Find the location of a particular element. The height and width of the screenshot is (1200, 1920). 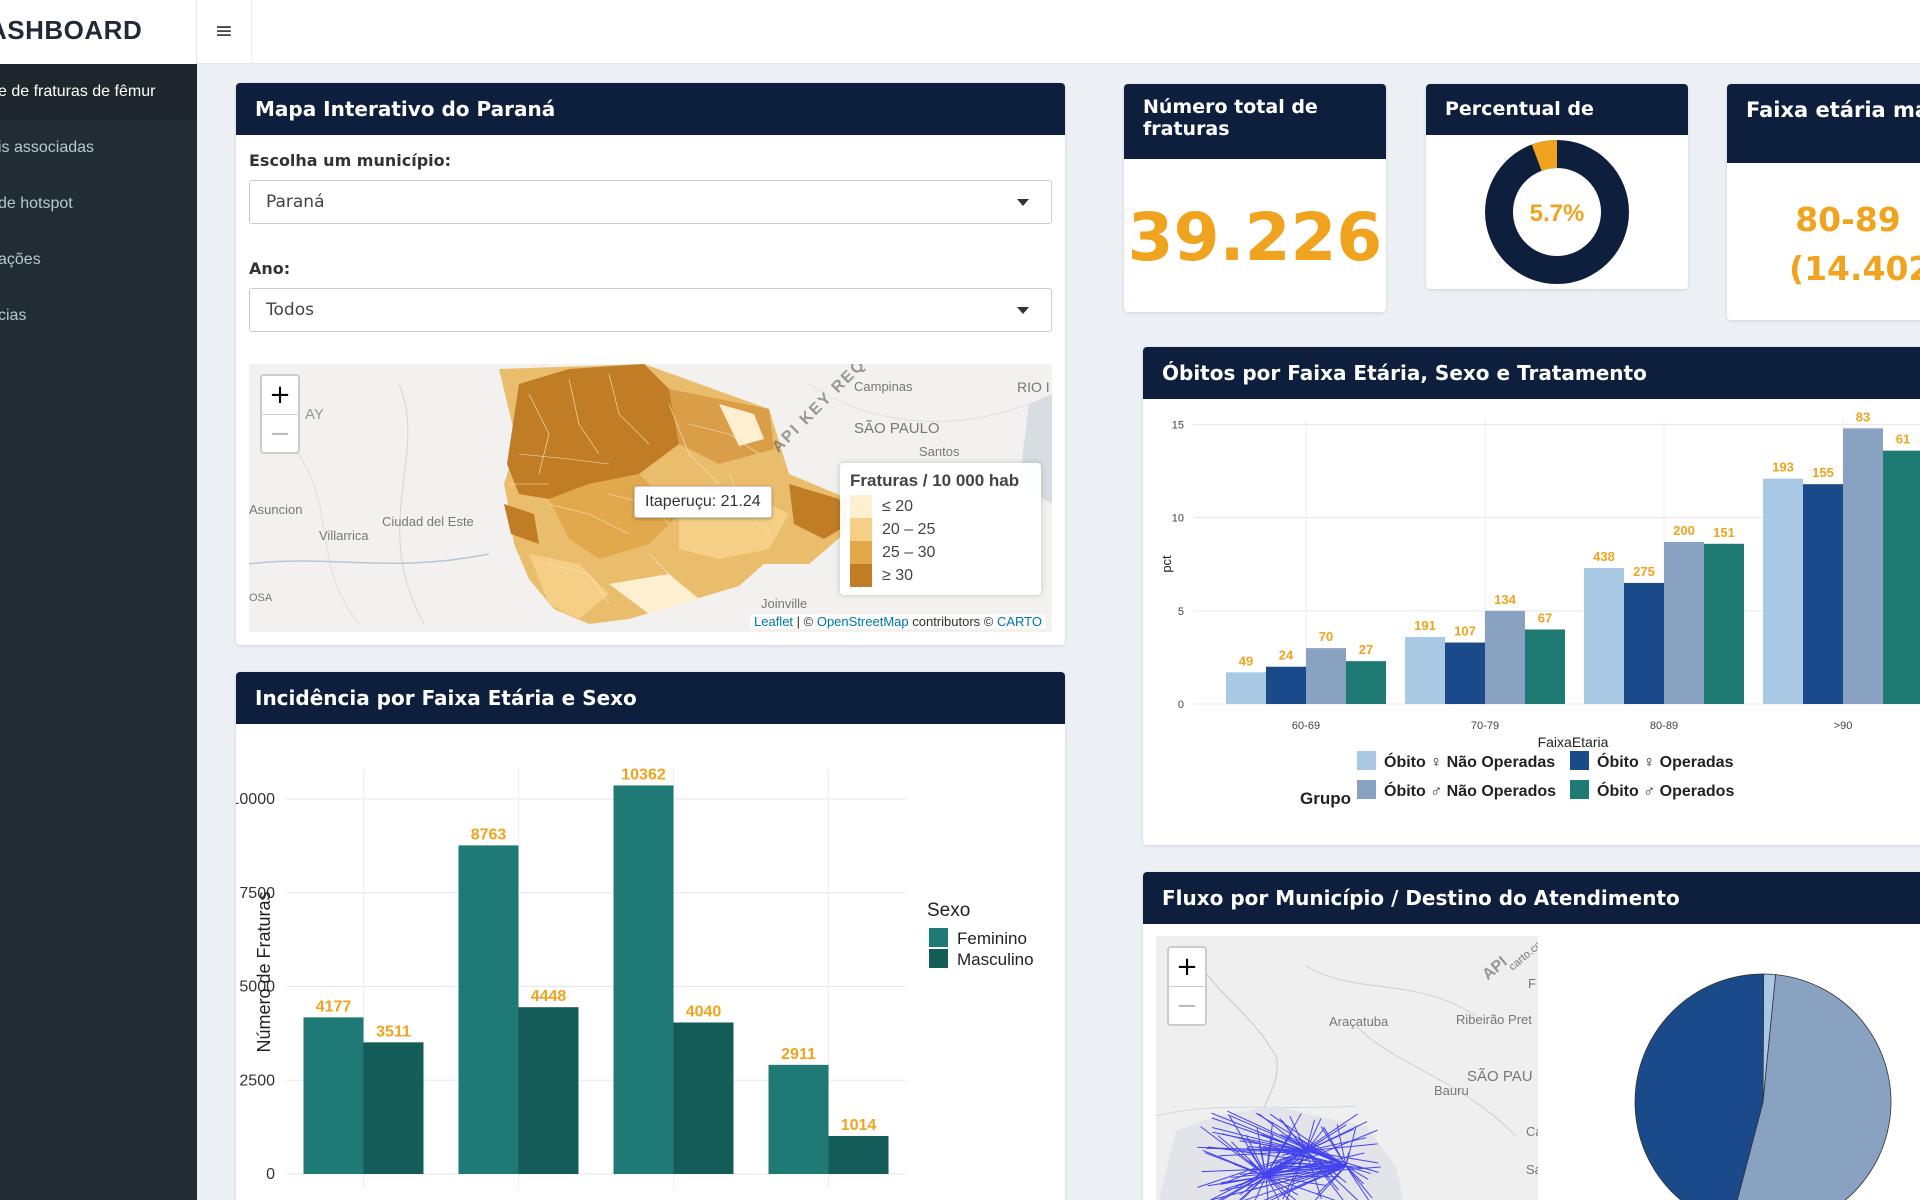

bar-value-label: 191 is located at coordinates (1425, 625).